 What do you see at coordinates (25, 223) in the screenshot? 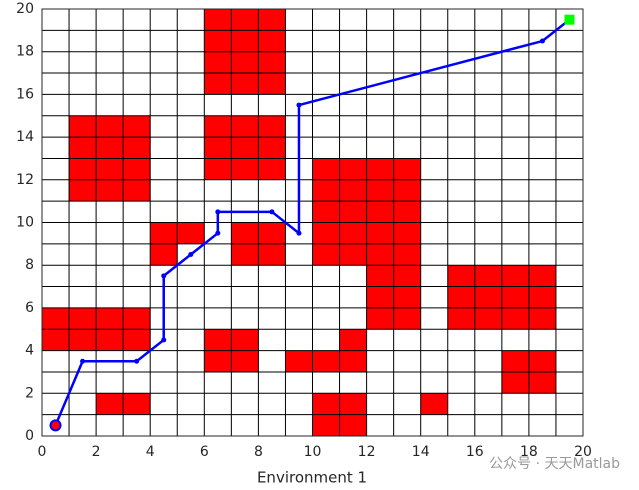
I see `y-tick-label: 10` at bounding box center [25, 223].